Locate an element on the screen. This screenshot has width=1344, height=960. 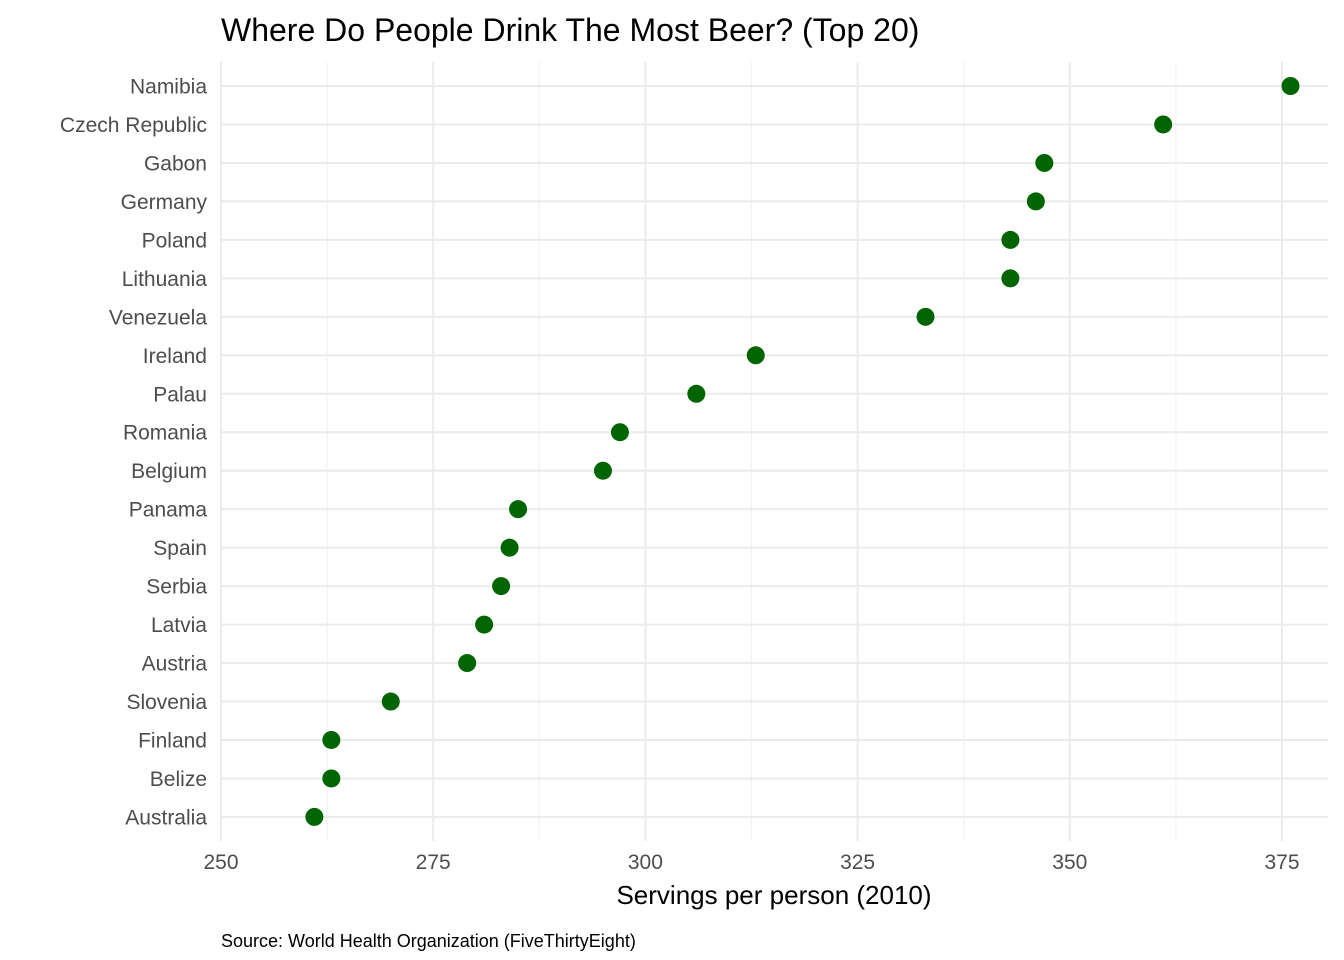
y-tick-label: Poland is located at coordinates (174, 240).